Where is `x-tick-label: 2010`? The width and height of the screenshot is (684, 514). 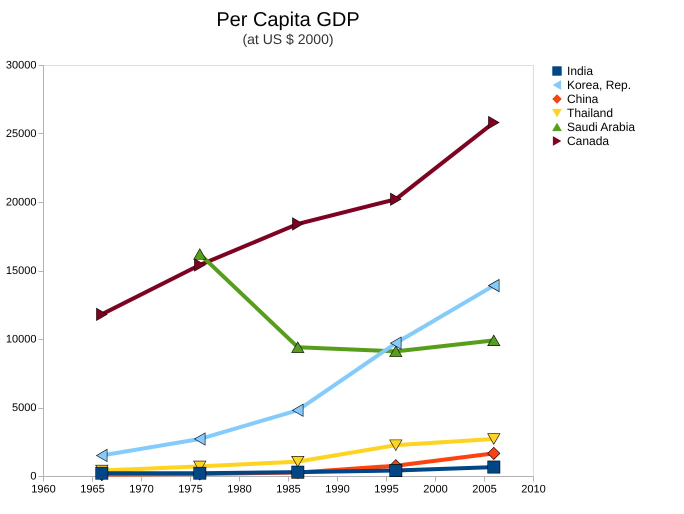
x-tick-label: 2010 is located at coordinates (533, 490).